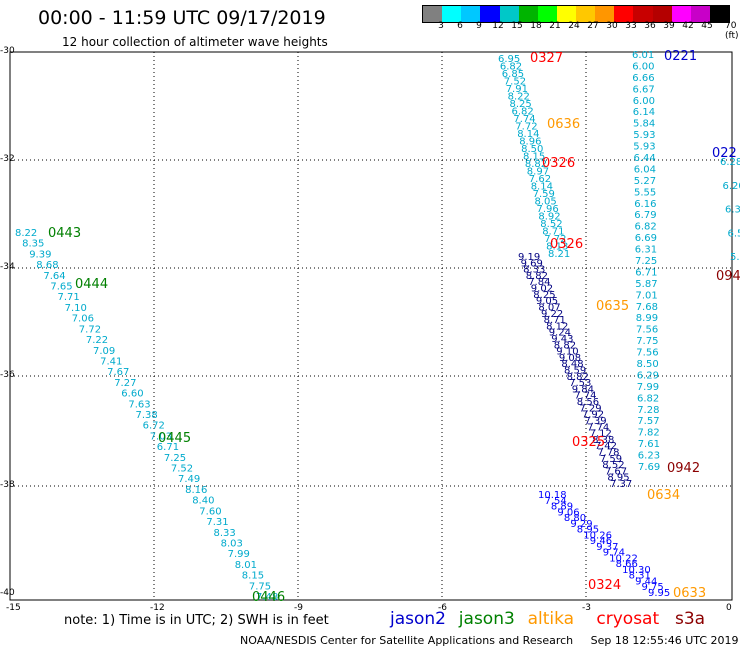 This screenshot has width=740, height=650. Describe the element at coordinates (7, 51) in the screenshot. I see `lat-tick-label: -30` at that location.